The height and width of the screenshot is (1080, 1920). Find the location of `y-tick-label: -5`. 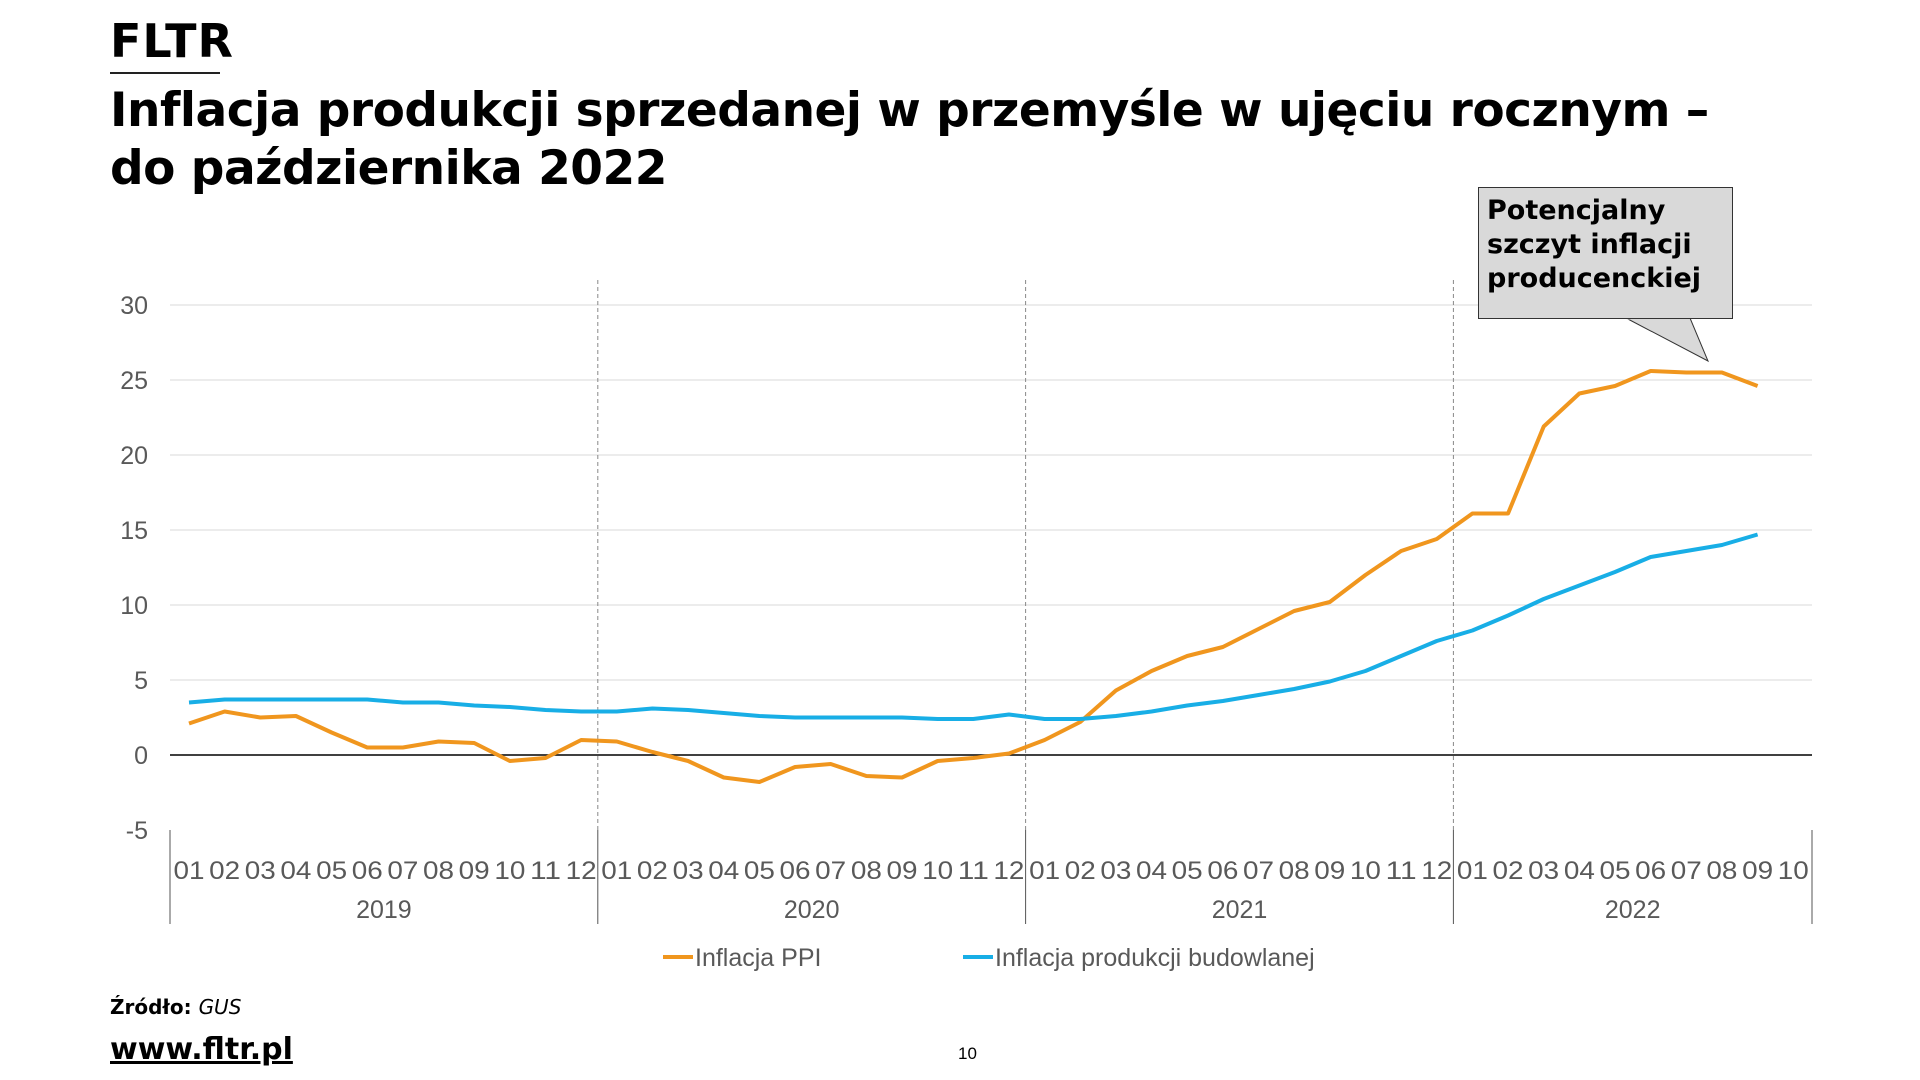

y-tick-label: -5 is located at coordinates (137, 831).